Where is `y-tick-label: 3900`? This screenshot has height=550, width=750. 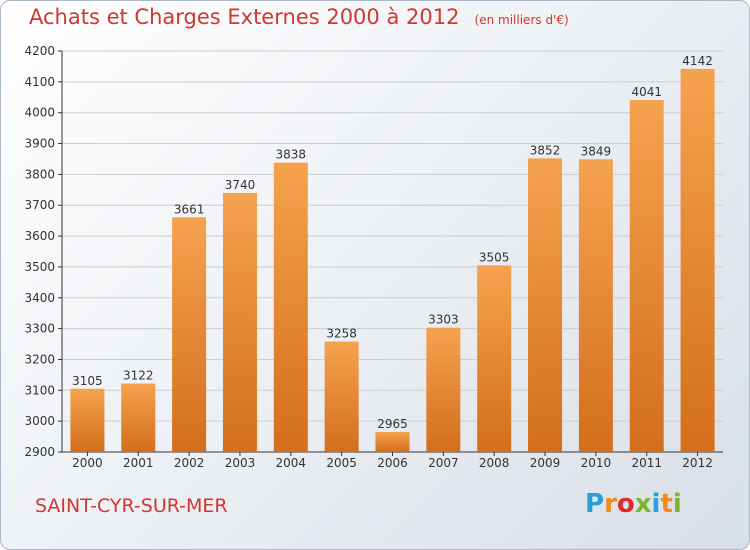
y-tick-label: 3900 is located at coordinates (39, 144).